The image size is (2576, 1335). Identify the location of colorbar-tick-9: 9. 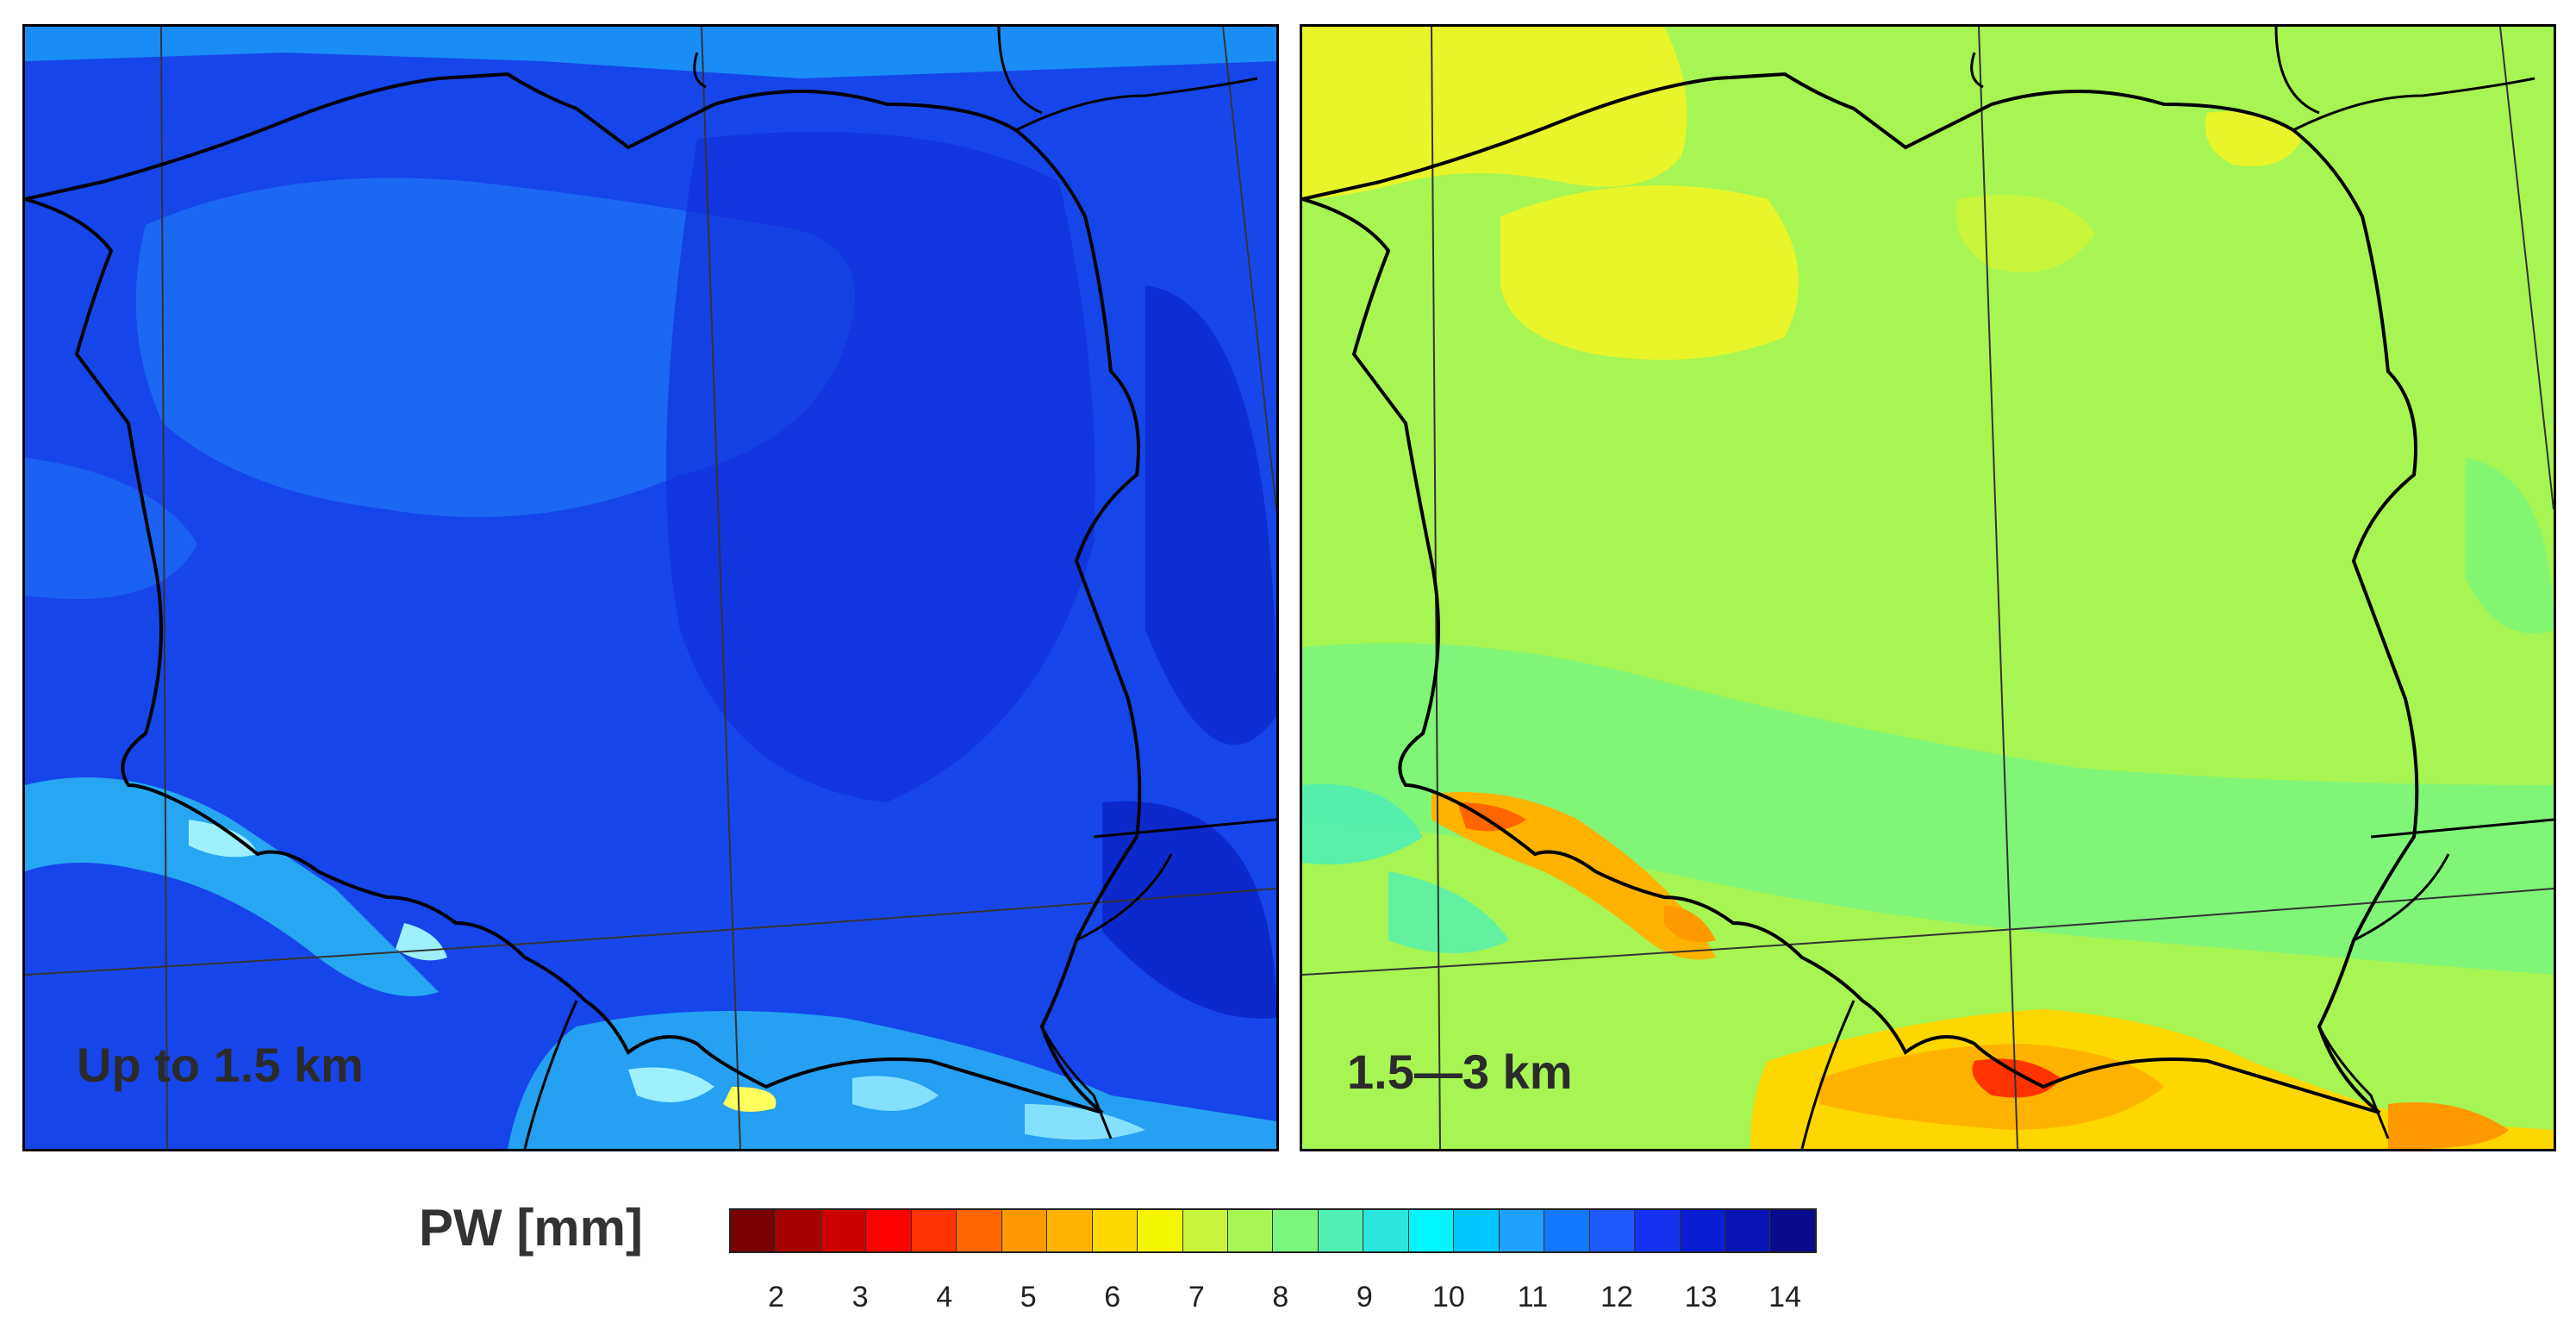
(1364, 1297).